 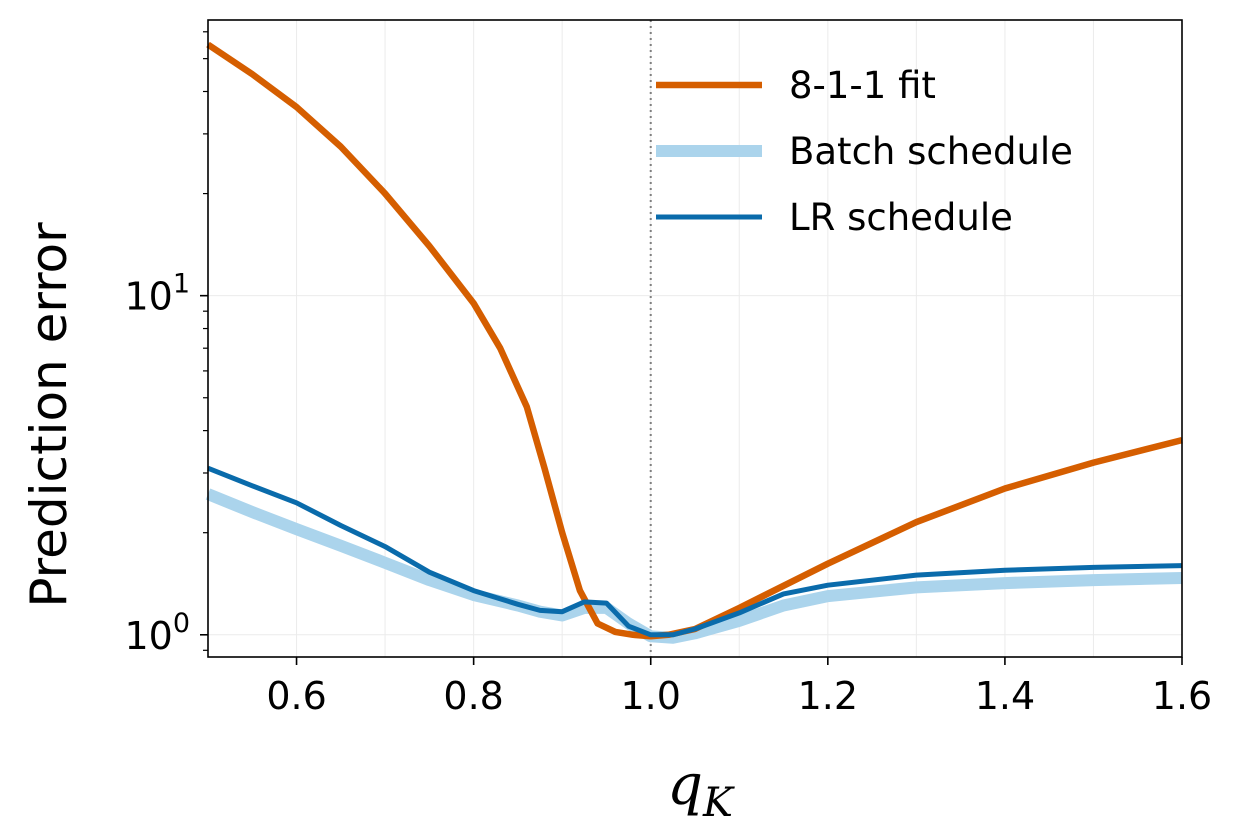 What do you see at coordinates (49, 415) in the screenshot?
I see `y-axis-title: Prediction error` at bounding box center [49, 415].